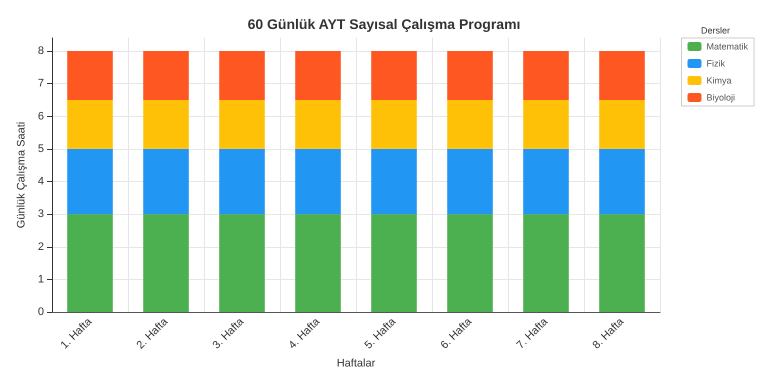 This screenshot has height=384, width=768. I want to click on y-tick-label: 0, so click(41, 312).